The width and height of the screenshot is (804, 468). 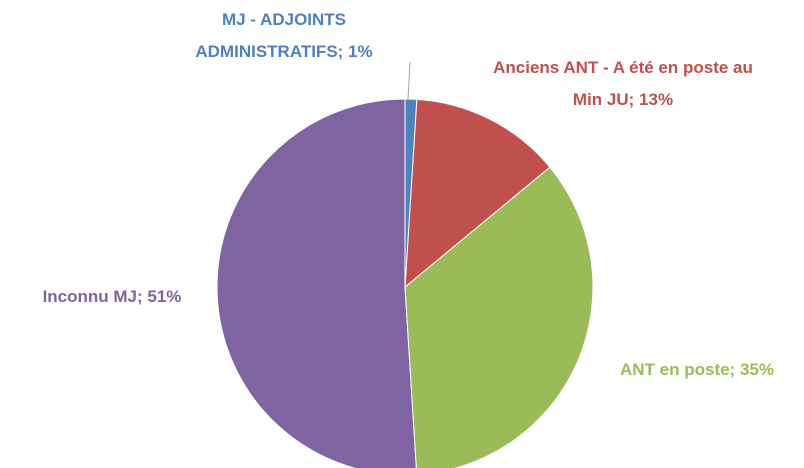 What do you see at coordinates (409, 80) in the screenshot?
I see `leader-line` at bounding box center [409, 80].